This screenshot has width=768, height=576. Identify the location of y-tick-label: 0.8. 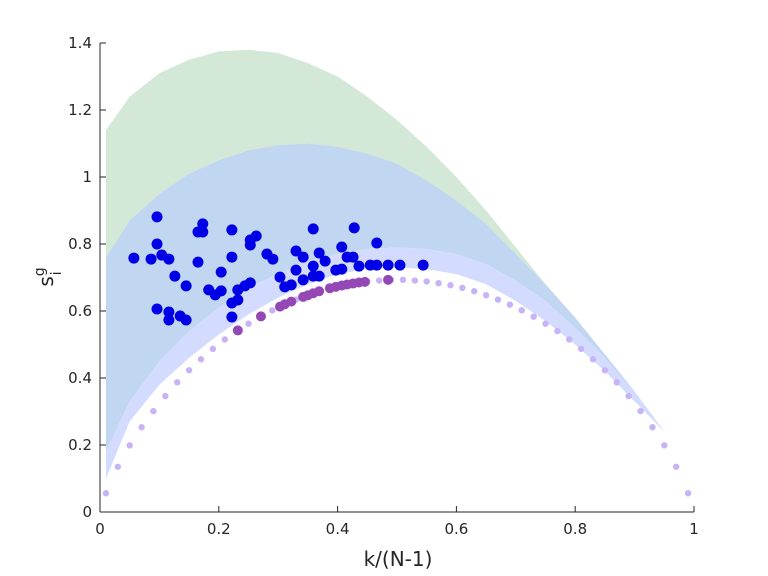
(80, 244).